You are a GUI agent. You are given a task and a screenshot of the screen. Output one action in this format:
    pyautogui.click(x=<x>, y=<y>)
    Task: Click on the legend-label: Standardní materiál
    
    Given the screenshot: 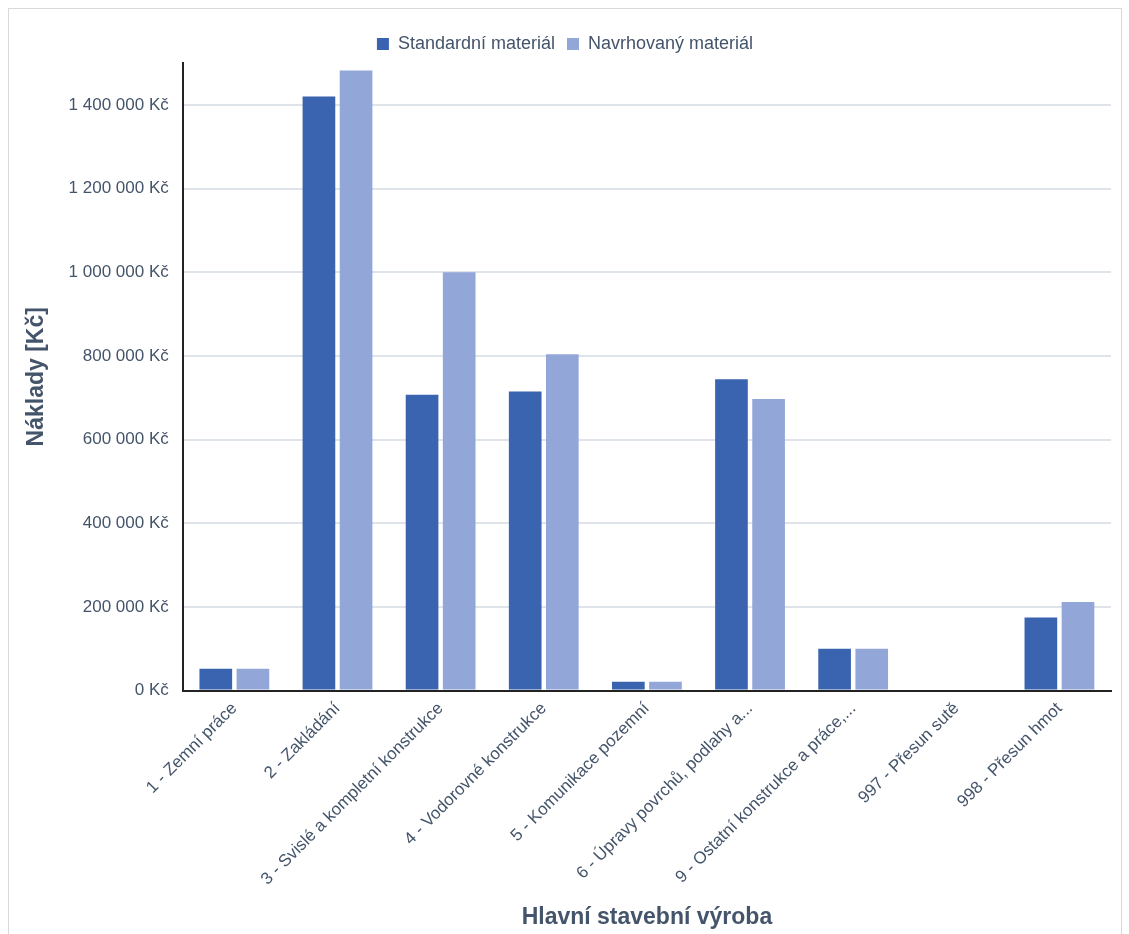 What is the action you would take?
    pyautogui.click(x=476, y=42)
    